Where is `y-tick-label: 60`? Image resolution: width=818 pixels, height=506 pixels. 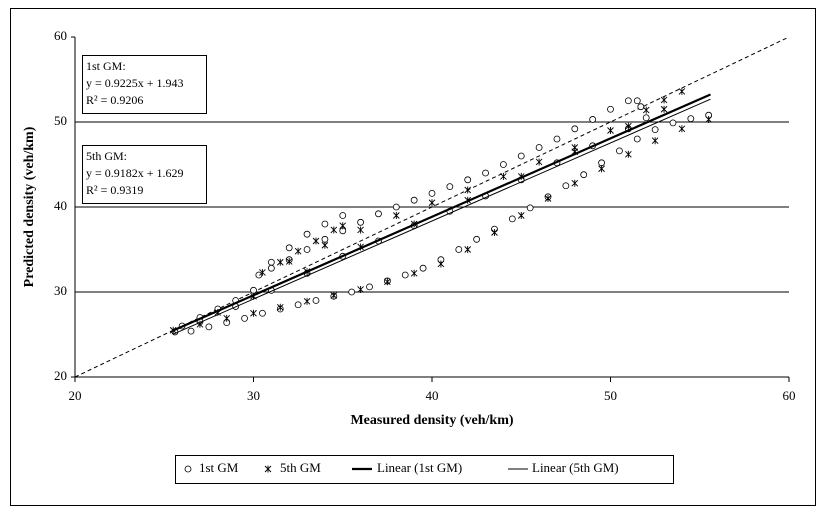
y-tick-label: 60 is located at coordinates (60, 35).